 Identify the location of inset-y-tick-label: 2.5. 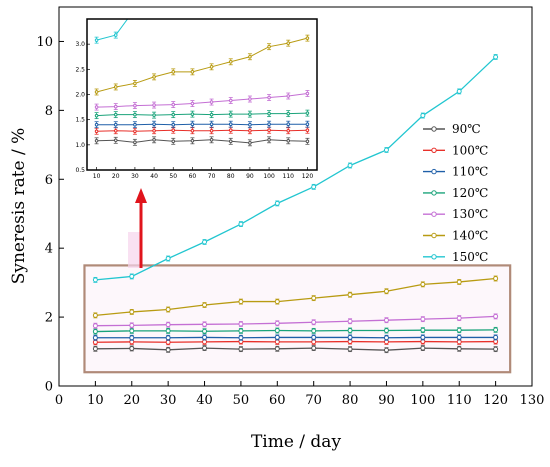
(80, 69).